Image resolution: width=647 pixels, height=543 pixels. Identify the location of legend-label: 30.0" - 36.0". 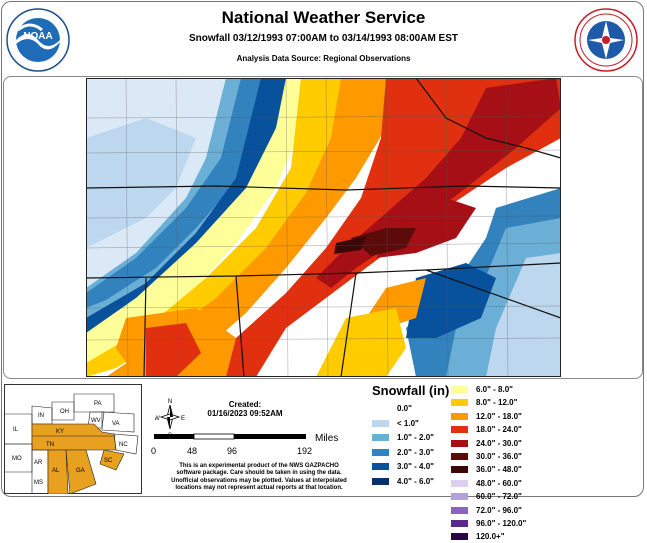
(499, 456).